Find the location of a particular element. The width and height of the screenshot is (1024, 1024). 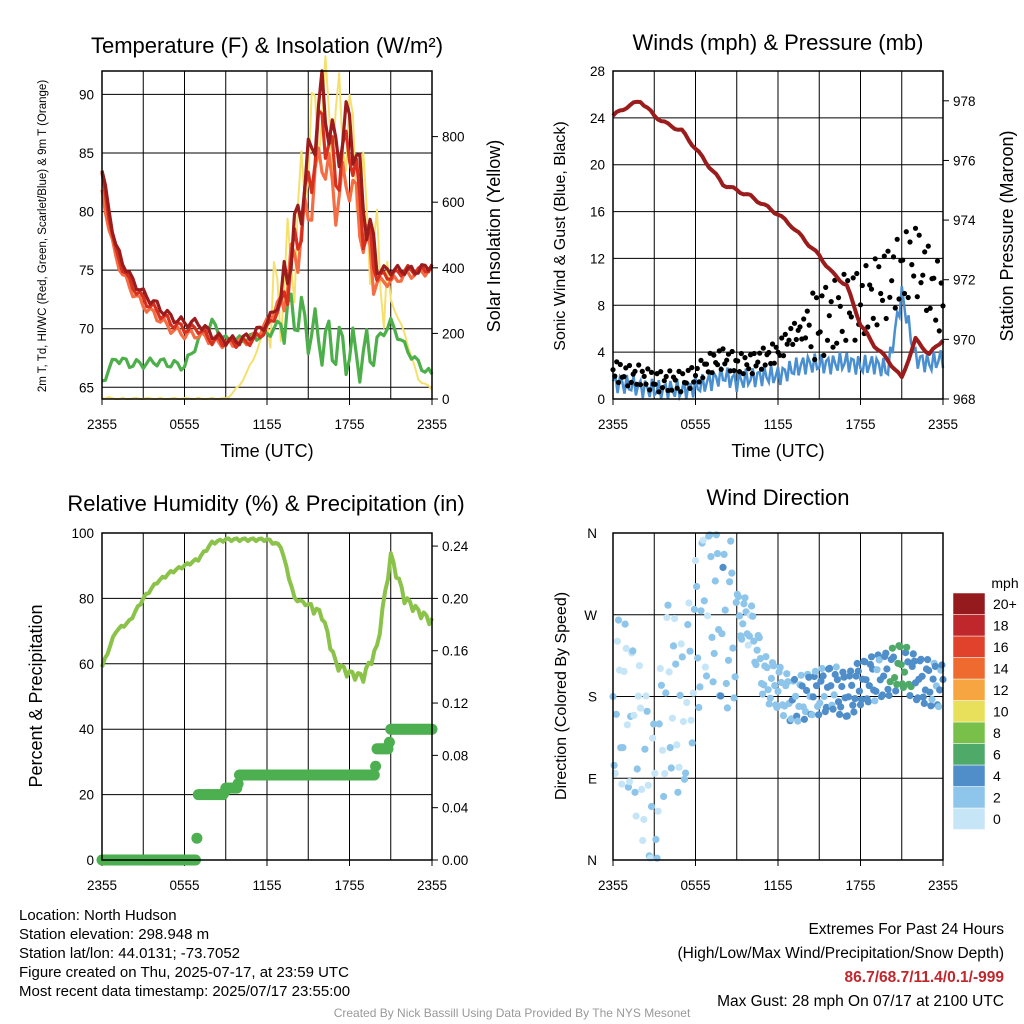

y-tick-label: 90 is located at coordinates (86, 94).